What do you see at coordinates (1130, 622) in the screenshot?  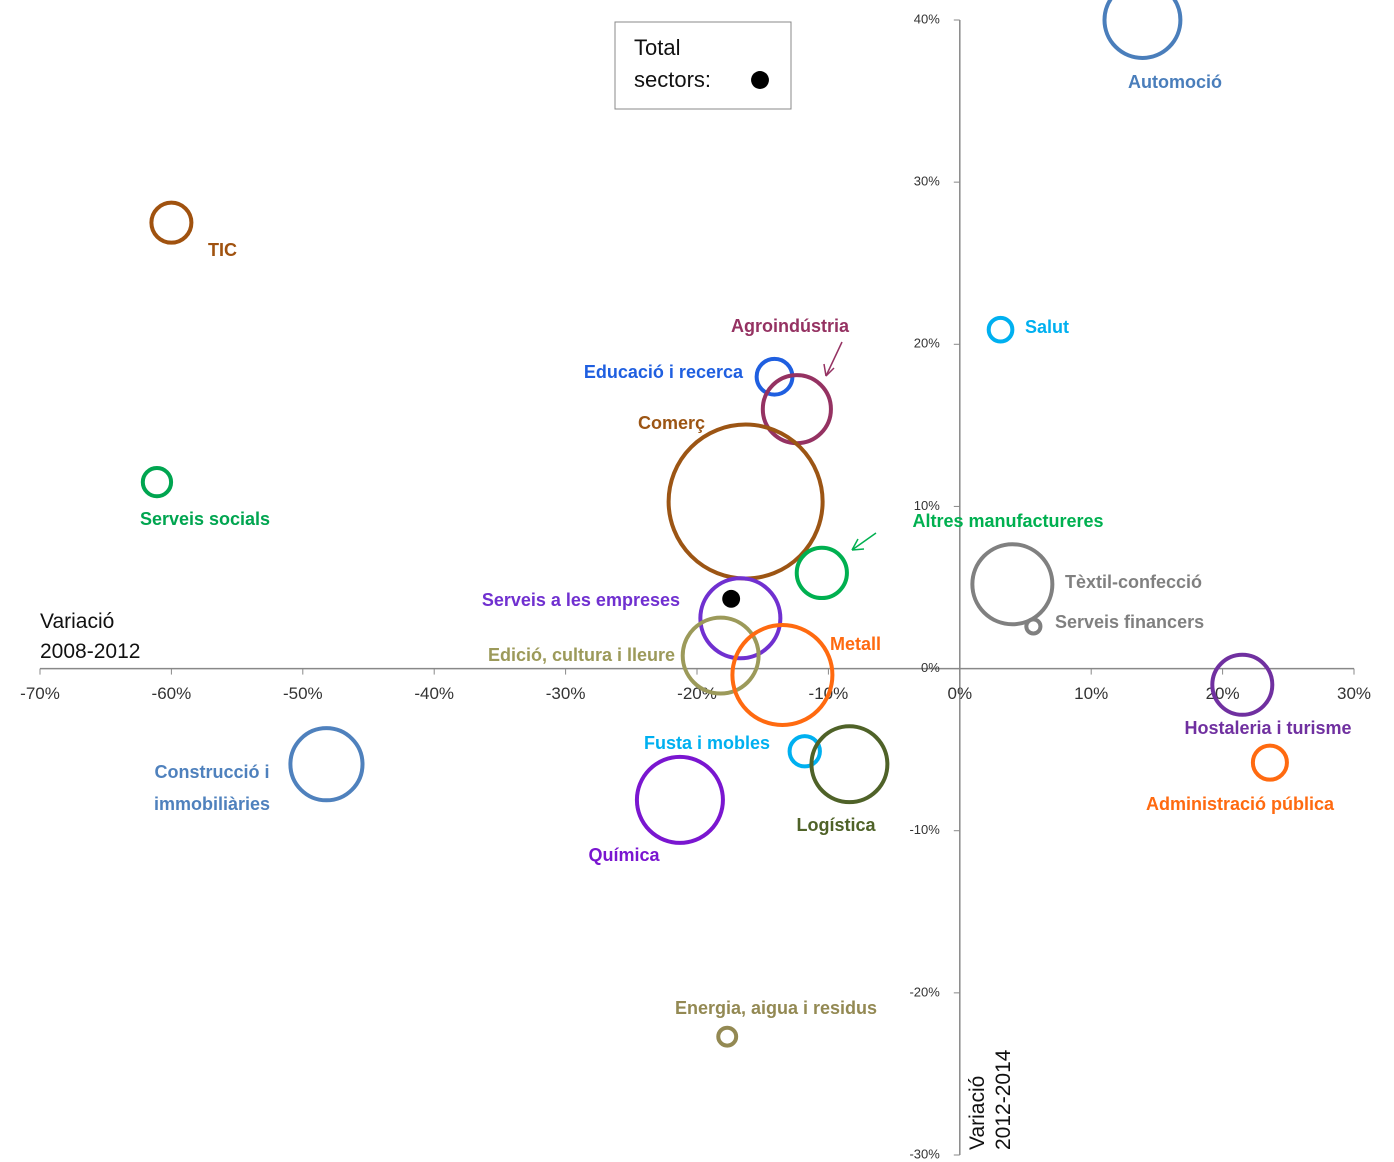 I see `bubble-label: Serveis financers` at bounding box center [1130, 622].